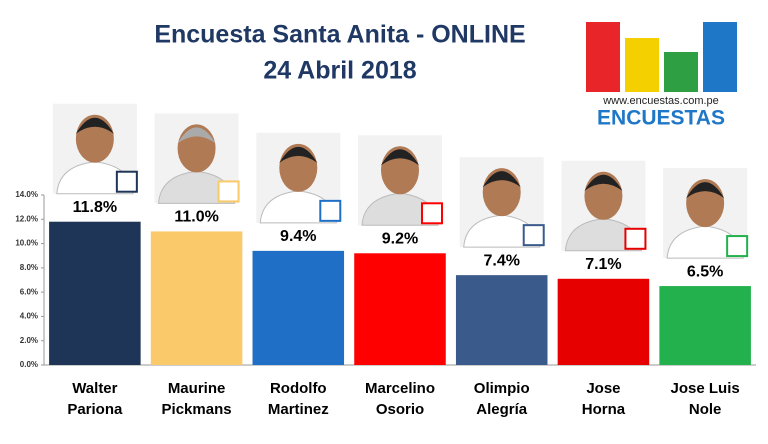 The image size is (768, 444). I want to click on y-tick-label: 2.0%, so click(29, 340).